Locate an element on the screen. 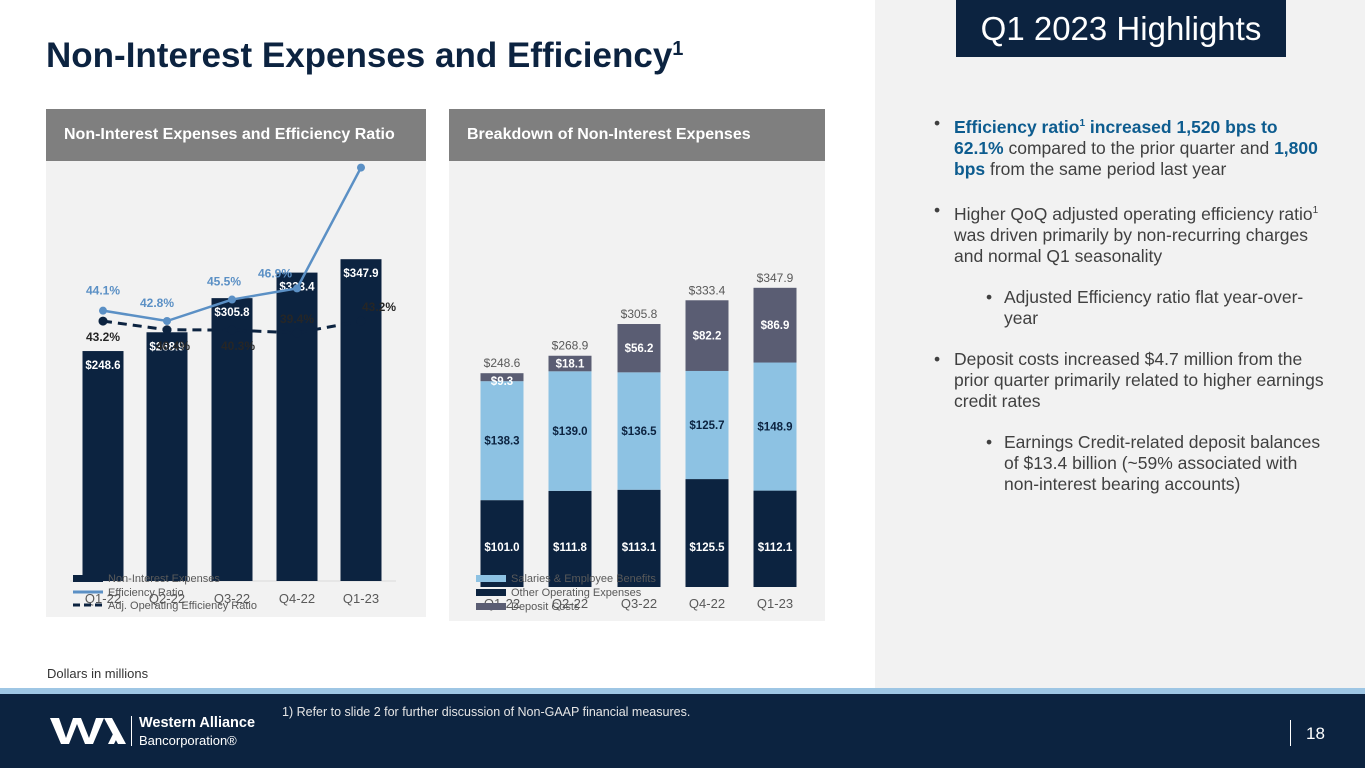 The width and height of the screenshot is (1365, 768). company-logo-icon is located at coordinates (88, 731).